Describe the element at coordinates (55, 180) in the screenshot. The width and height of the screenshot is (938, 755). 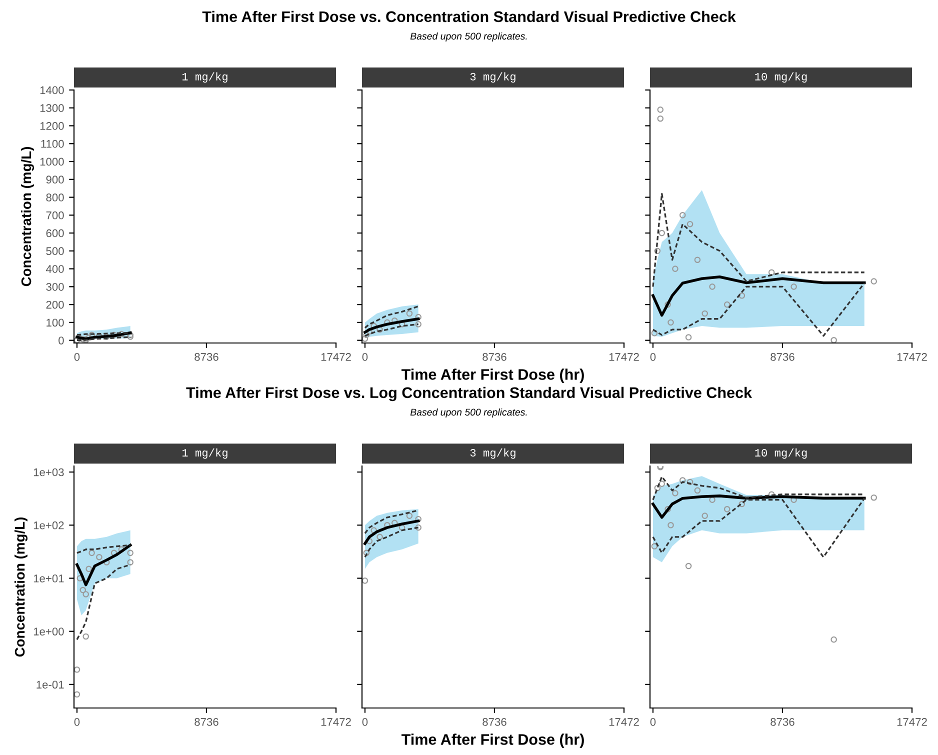
I see `y-tick-label: 900` at that location.